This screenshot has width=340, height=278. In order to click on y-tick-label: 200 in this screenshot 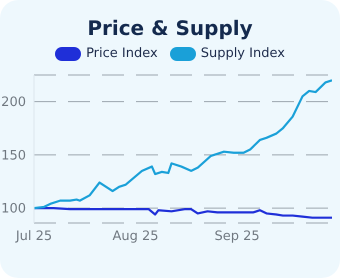, I will do `click(13, 102)`.